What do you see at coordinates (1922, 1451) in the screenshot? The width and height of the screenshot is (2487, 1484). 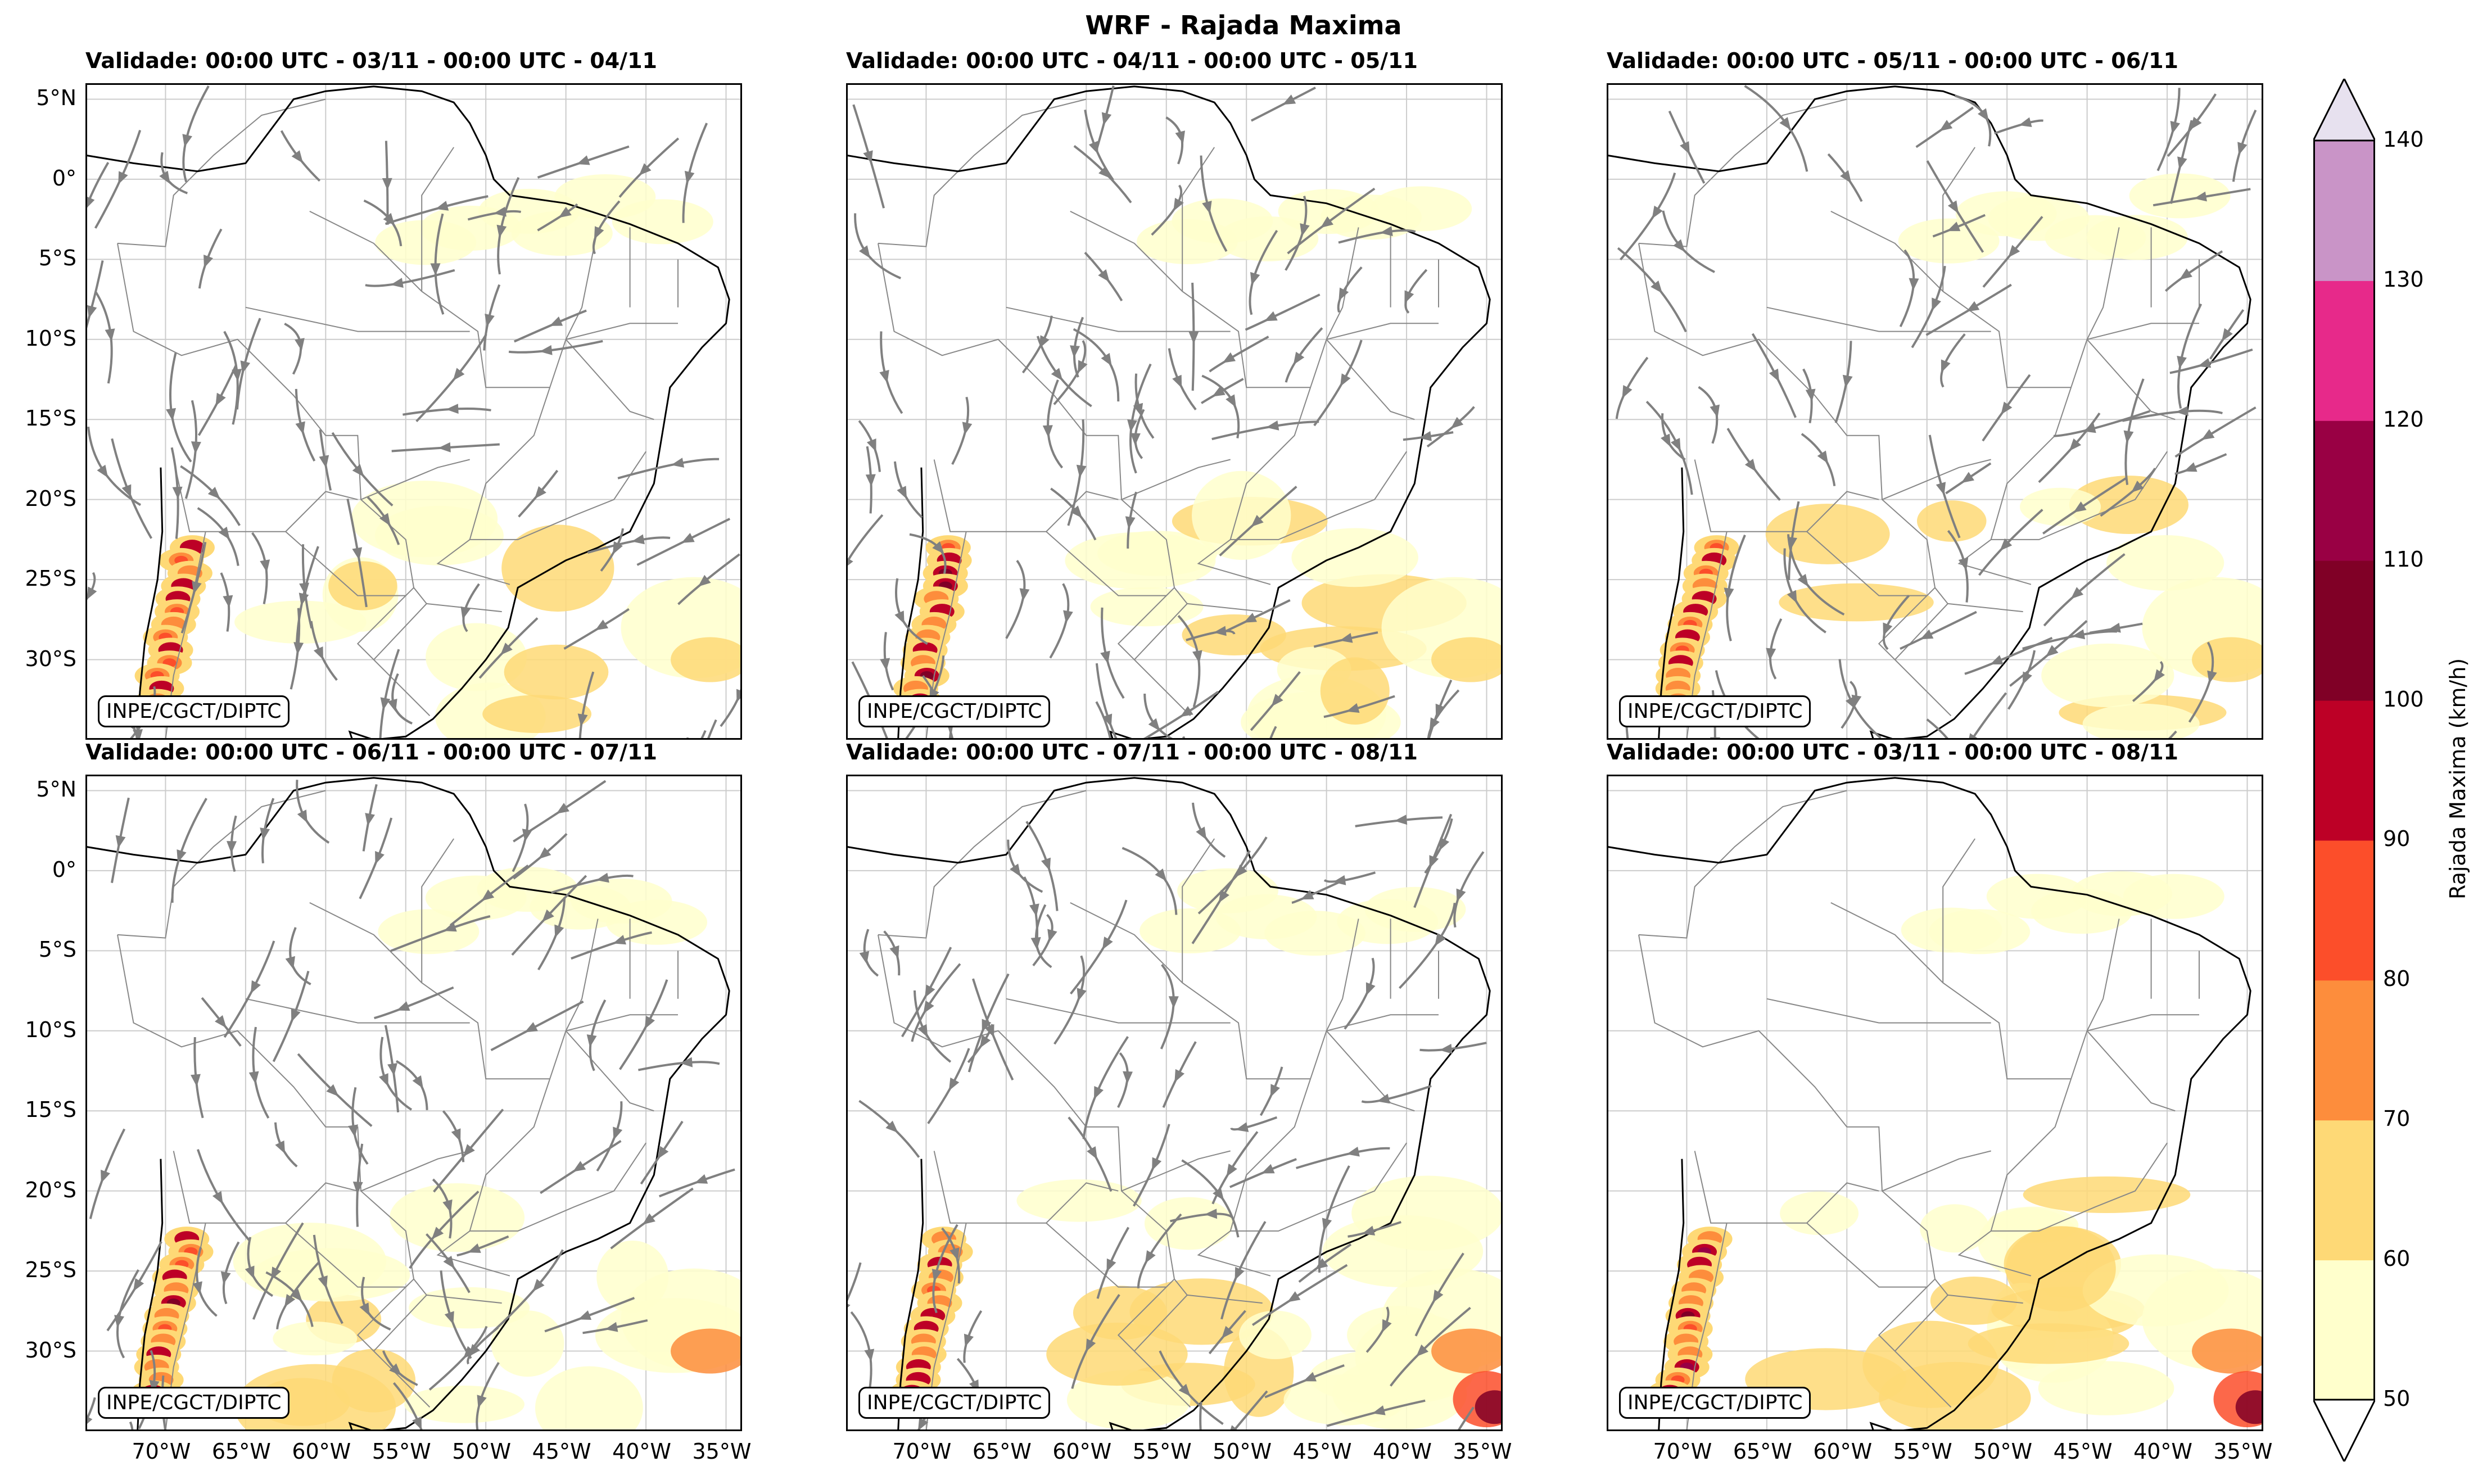 I see `longitude-tick-label: 55°W` at bounding box center [1922, 1451].